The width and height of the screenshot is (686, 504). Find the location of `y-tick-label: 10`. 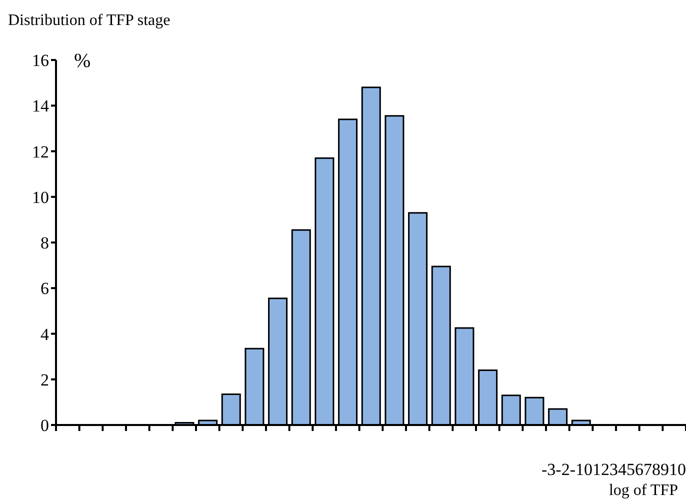

y-tick-label: 10 is located at coordinates (40, 197).